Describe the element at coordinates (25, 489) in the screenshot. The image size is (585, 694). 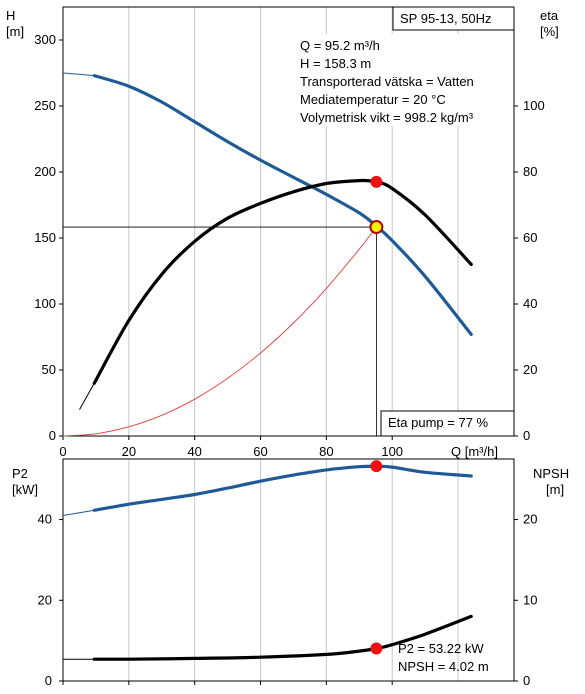
I see `bottom-left-axis-label-unit: [kW]` at that location.